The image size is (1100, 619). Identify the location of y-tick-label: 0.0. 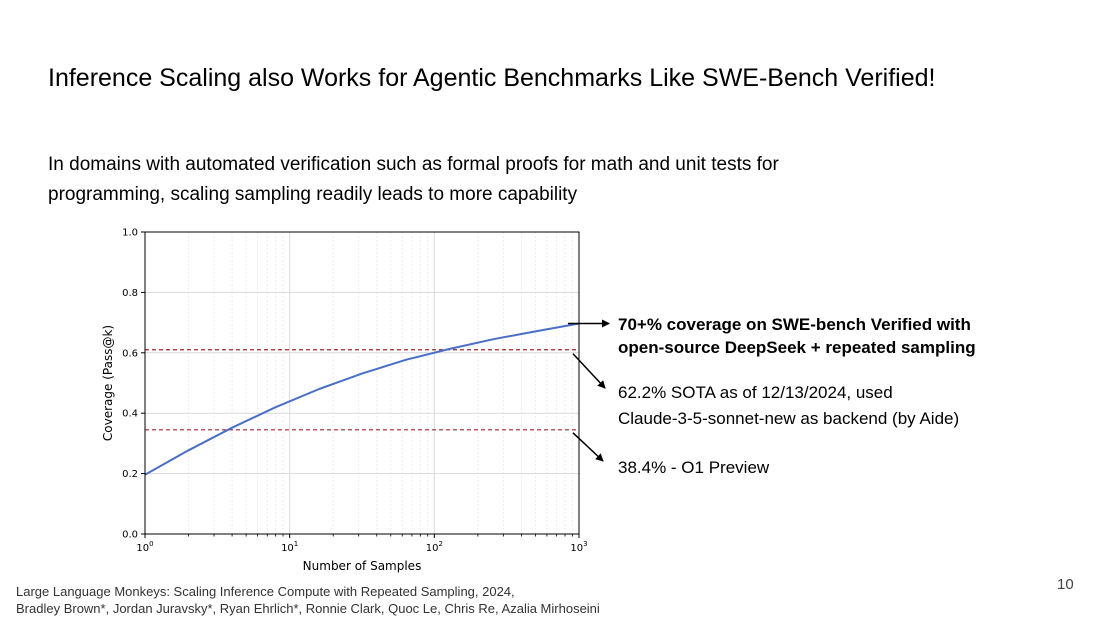
(130, 535).